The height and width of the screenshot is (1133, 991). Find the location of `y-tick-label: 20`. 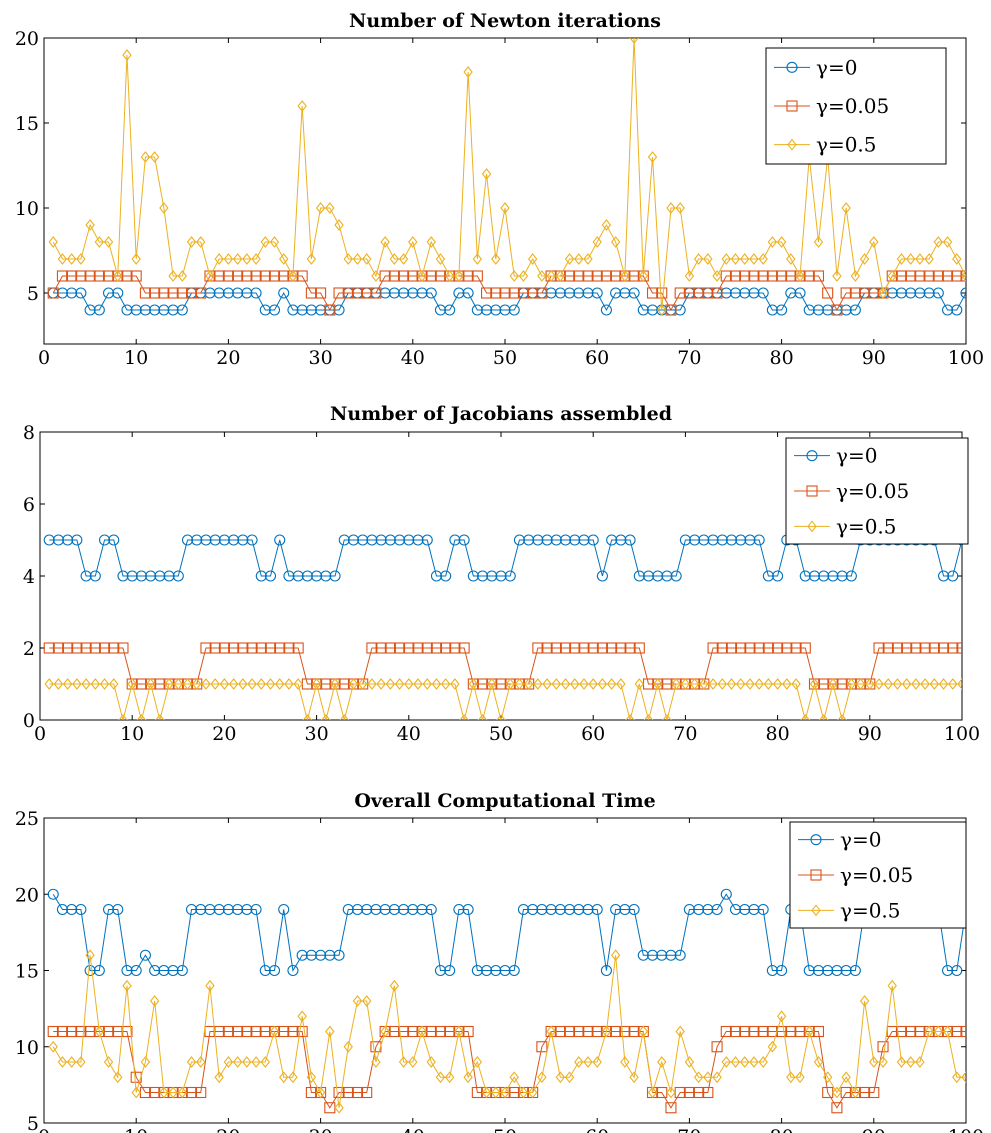

y-tick-label: 20 is located at coordinates (27, 39).